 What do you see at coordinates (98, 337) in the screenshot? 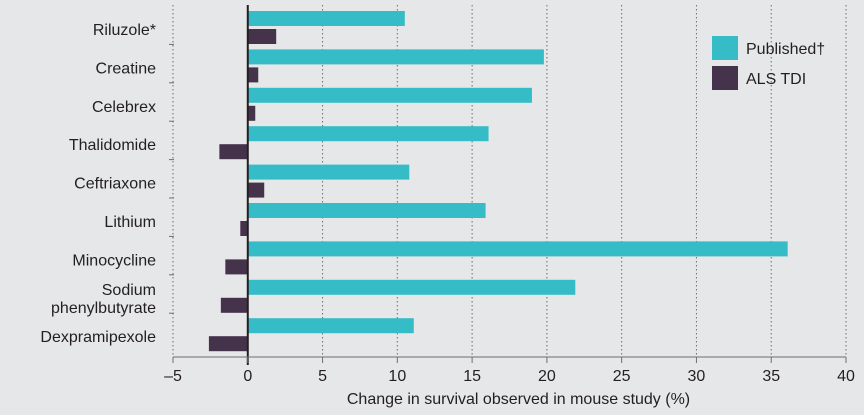
I see `category-label: Dexpramipexole` at bounding box center [98, 337].